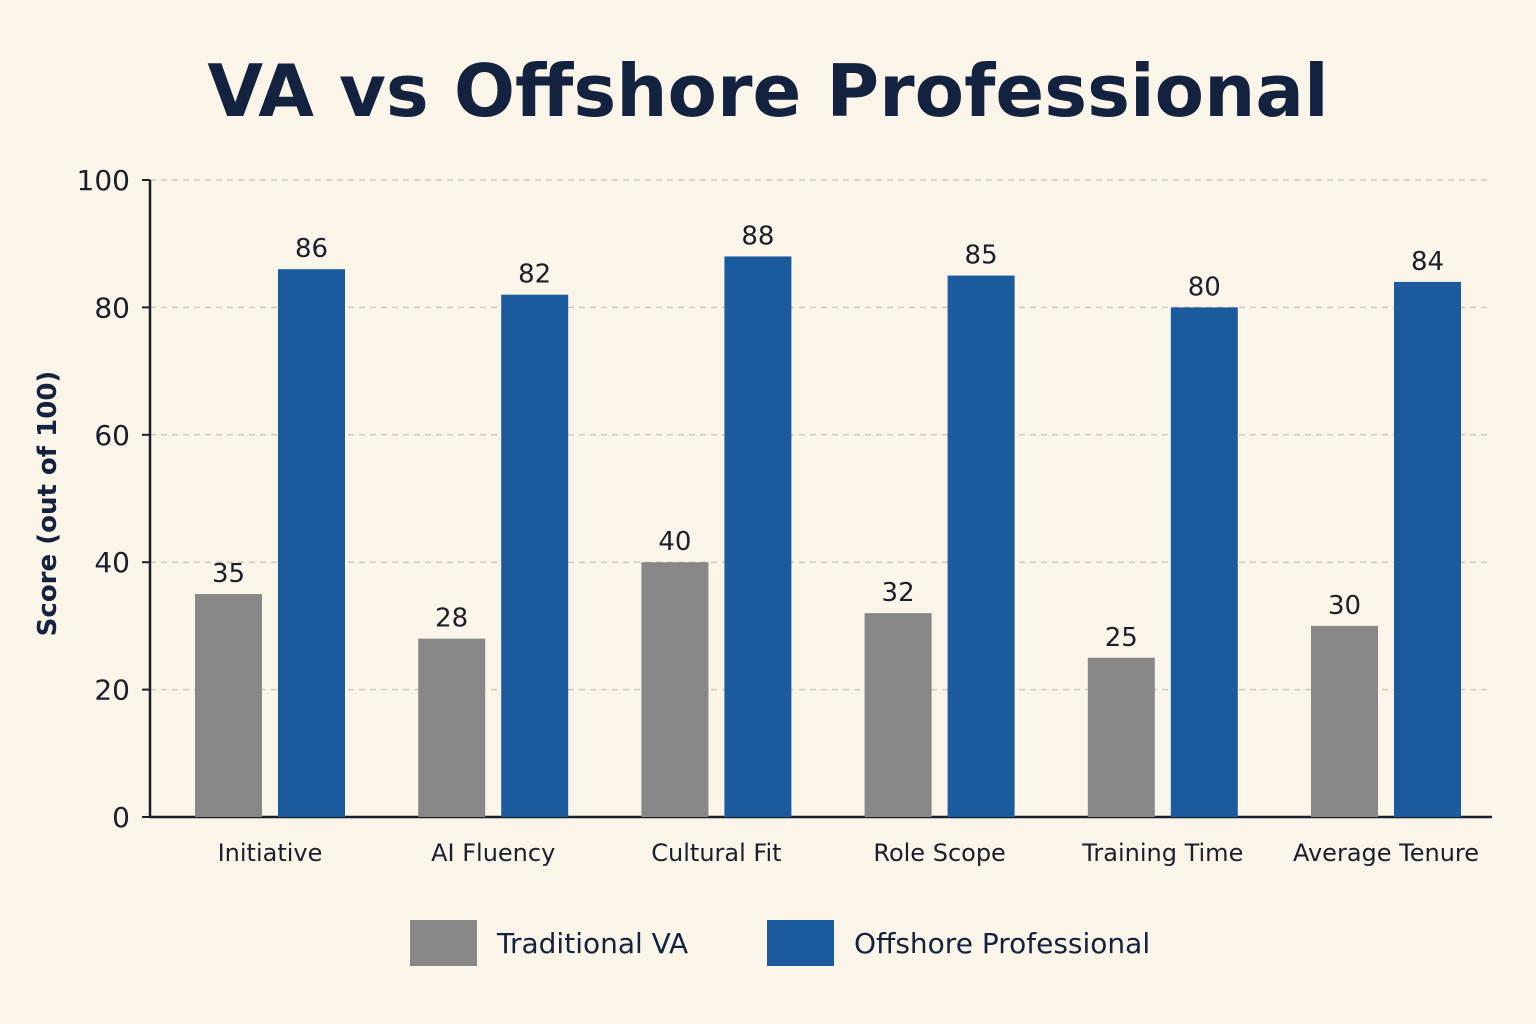 The width and height of the screenshot is (1536, 1024). What do you see at coordinates (112, 562) in the screenshot?
I see `y-tick-label: 40` at bounding box center [112, 562].